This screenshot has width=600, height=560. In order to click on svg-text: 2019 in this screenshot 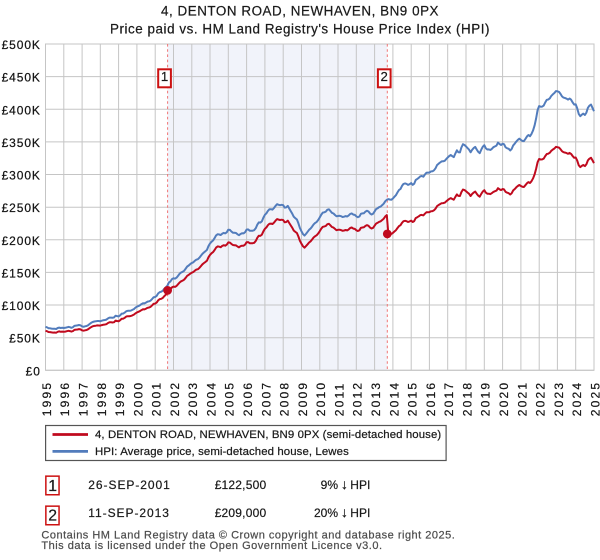, I will do `click(486, 399)`.